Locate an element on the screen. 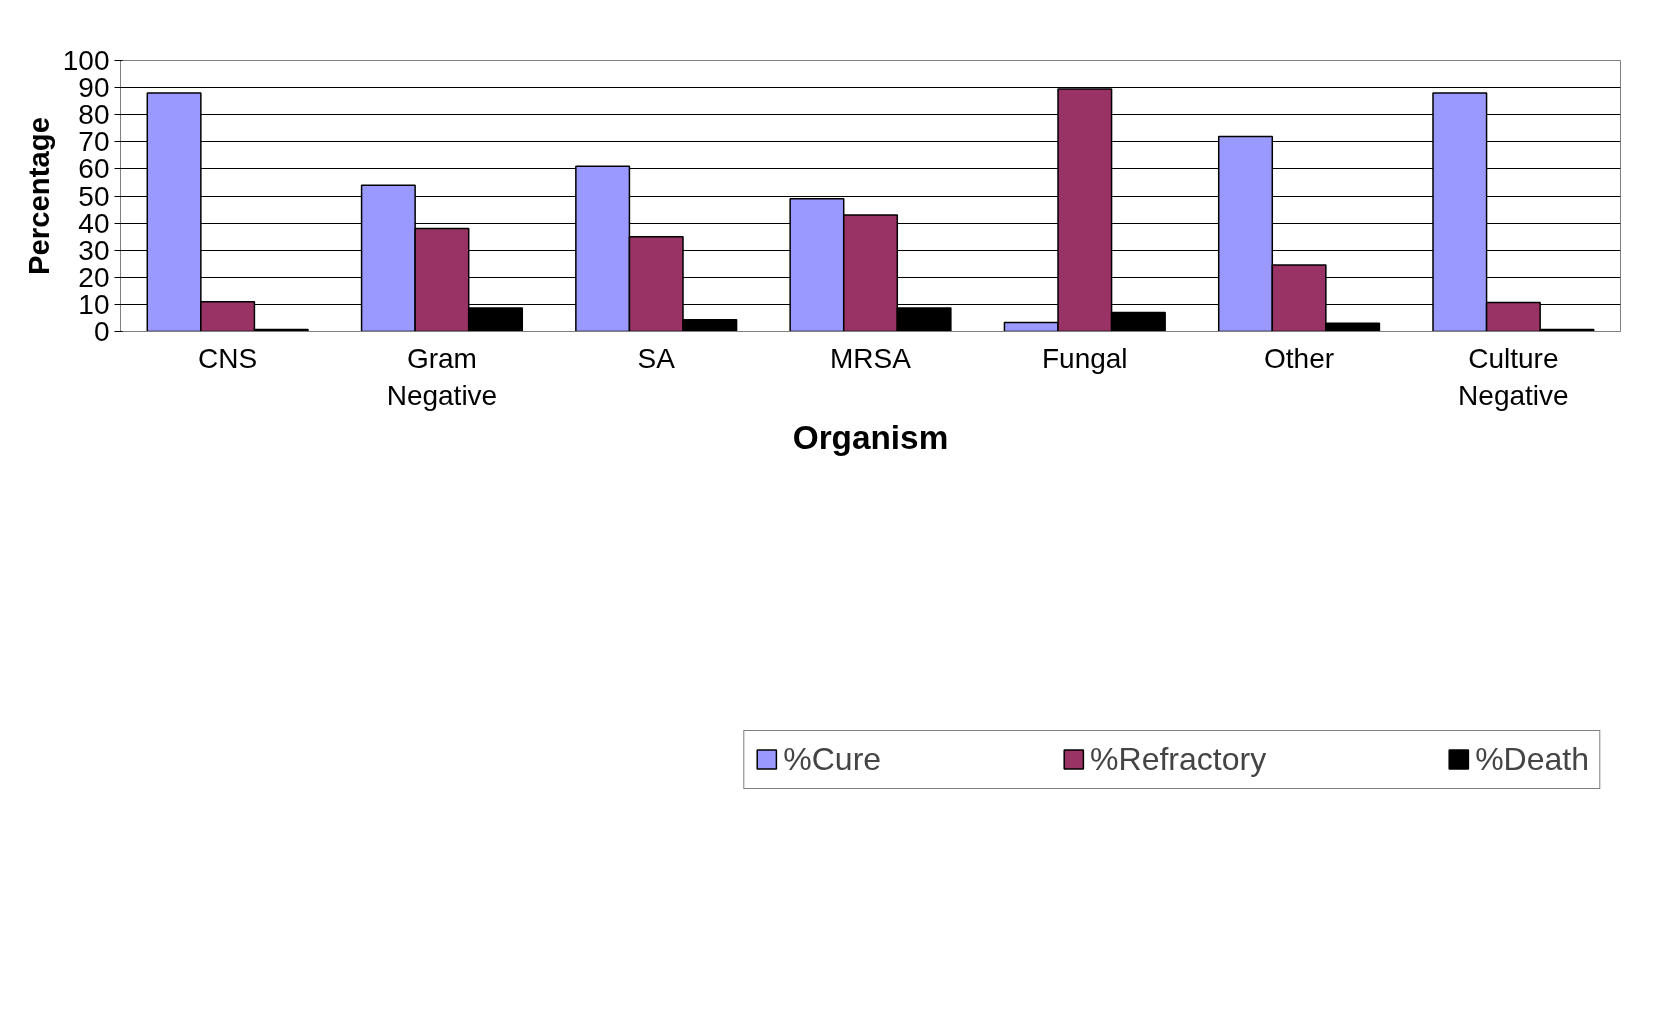  x-axis-title: Organism is located at coordinates (870, 437).